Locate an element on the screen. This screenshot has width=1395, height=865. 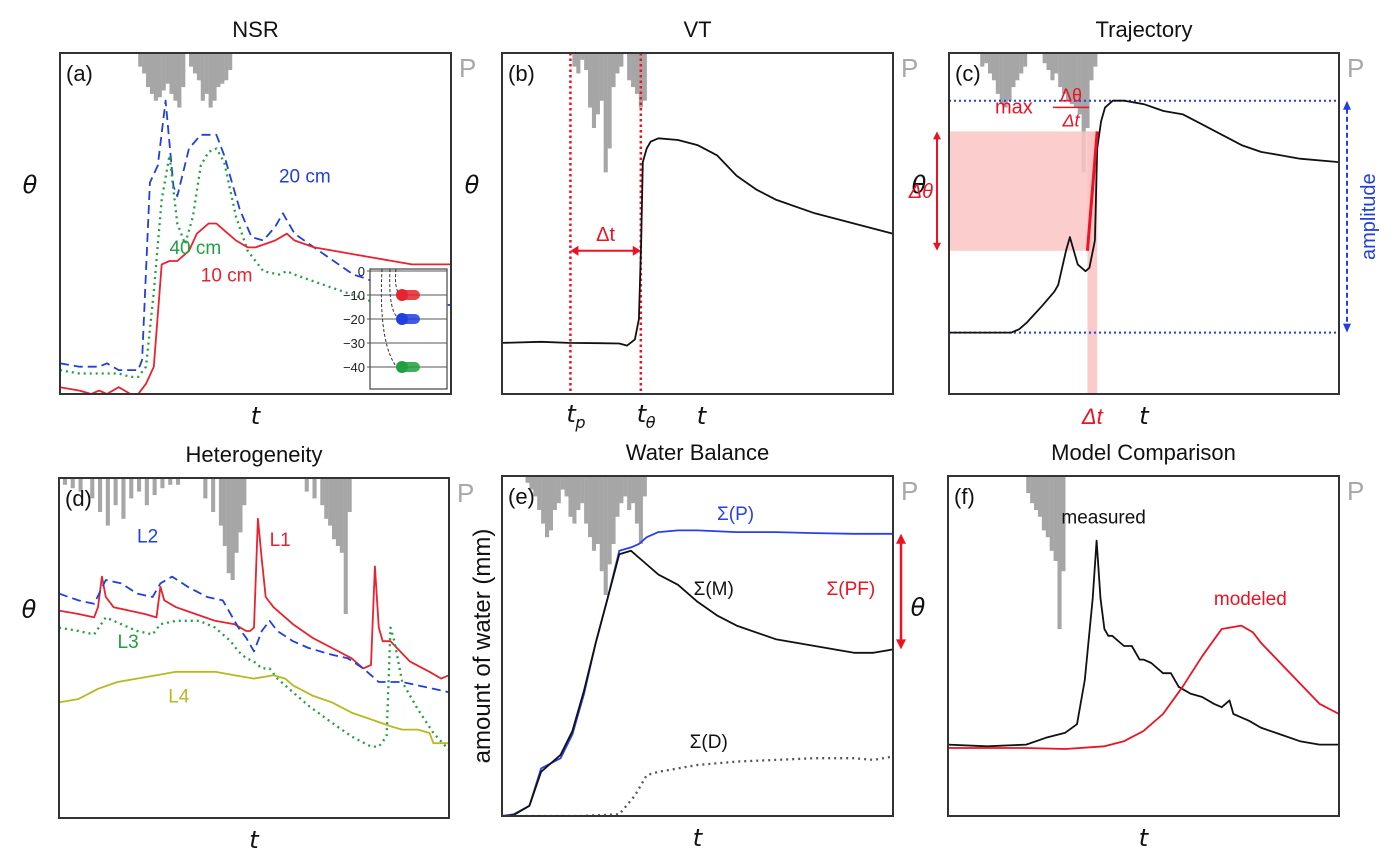
series-line-l3 is located at coordinates (254, 683).